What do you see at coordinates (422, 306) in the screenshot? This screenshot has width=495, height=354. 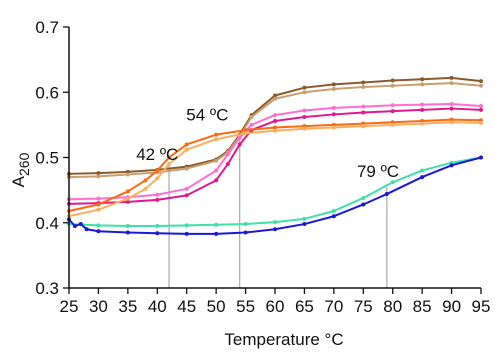 I see `x-tick-label: 85` at bounding box center [422, 306].